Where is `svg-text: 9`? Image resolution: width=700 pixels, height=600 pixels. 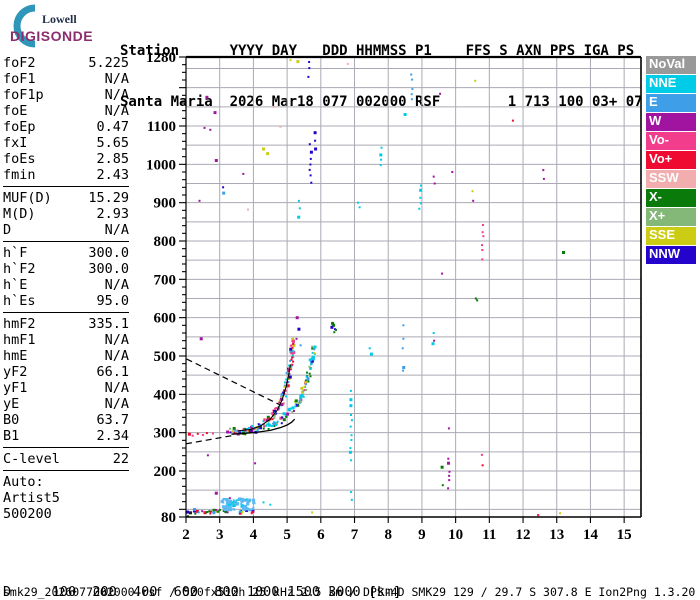
svg-text: 9 is located at coordinates (422, 535).